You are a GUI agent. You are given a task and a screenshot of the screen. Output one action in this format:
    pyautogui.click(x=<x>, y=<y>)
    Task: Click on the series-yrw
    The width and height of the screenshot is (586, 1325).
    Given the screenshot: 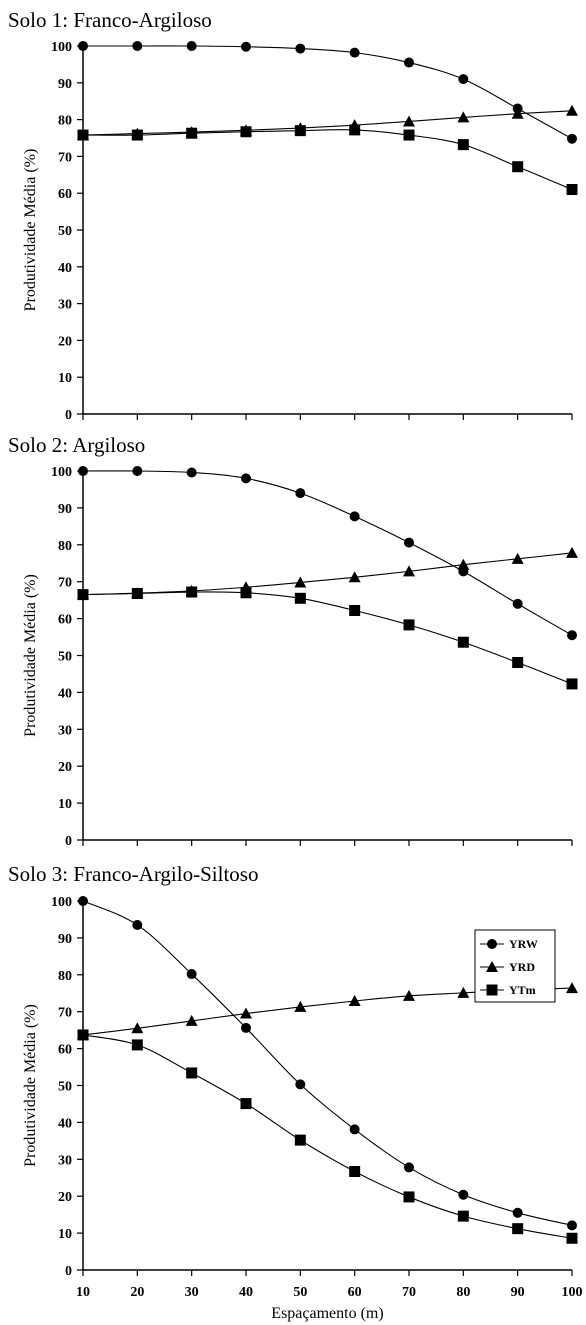 What is the action you would take?
    pyautogui.click(x=327, y=92)
    